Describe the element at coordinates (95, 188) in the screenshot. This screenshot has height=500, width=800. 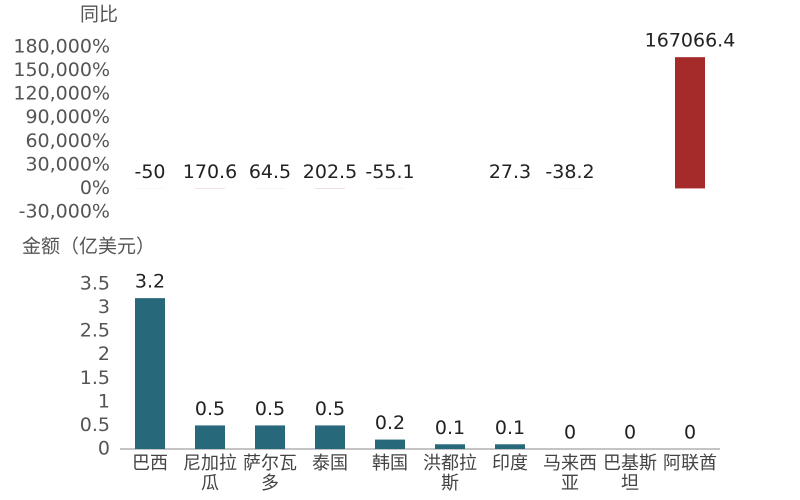
I see `y-tick-label: 0%` at that location.